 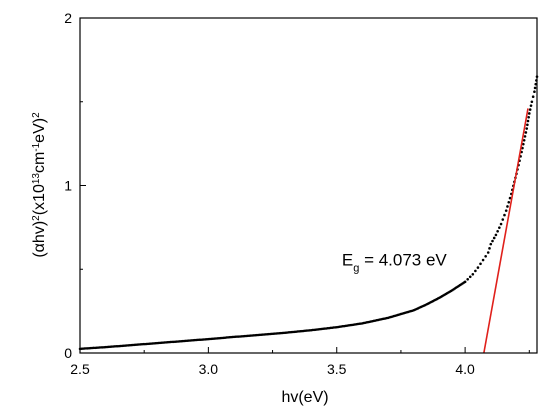 I want to click on annotation-sub: g, so click(x=356, y=269).